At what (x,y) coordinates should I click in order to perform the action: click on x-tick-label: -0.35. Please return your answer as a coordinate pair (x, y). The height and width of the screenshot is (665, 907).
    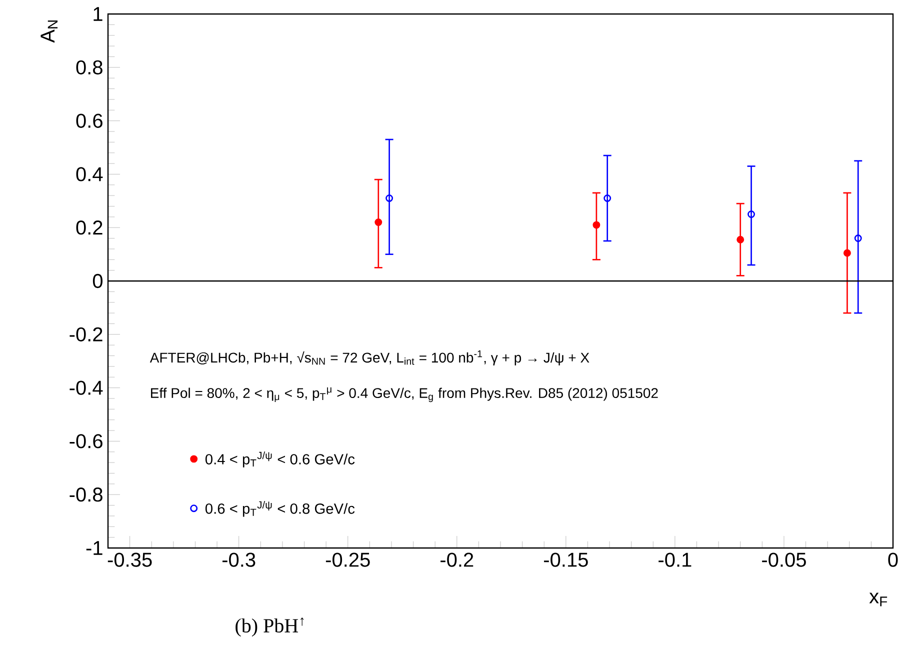
    Looking at the image, I should click on (130, 559).